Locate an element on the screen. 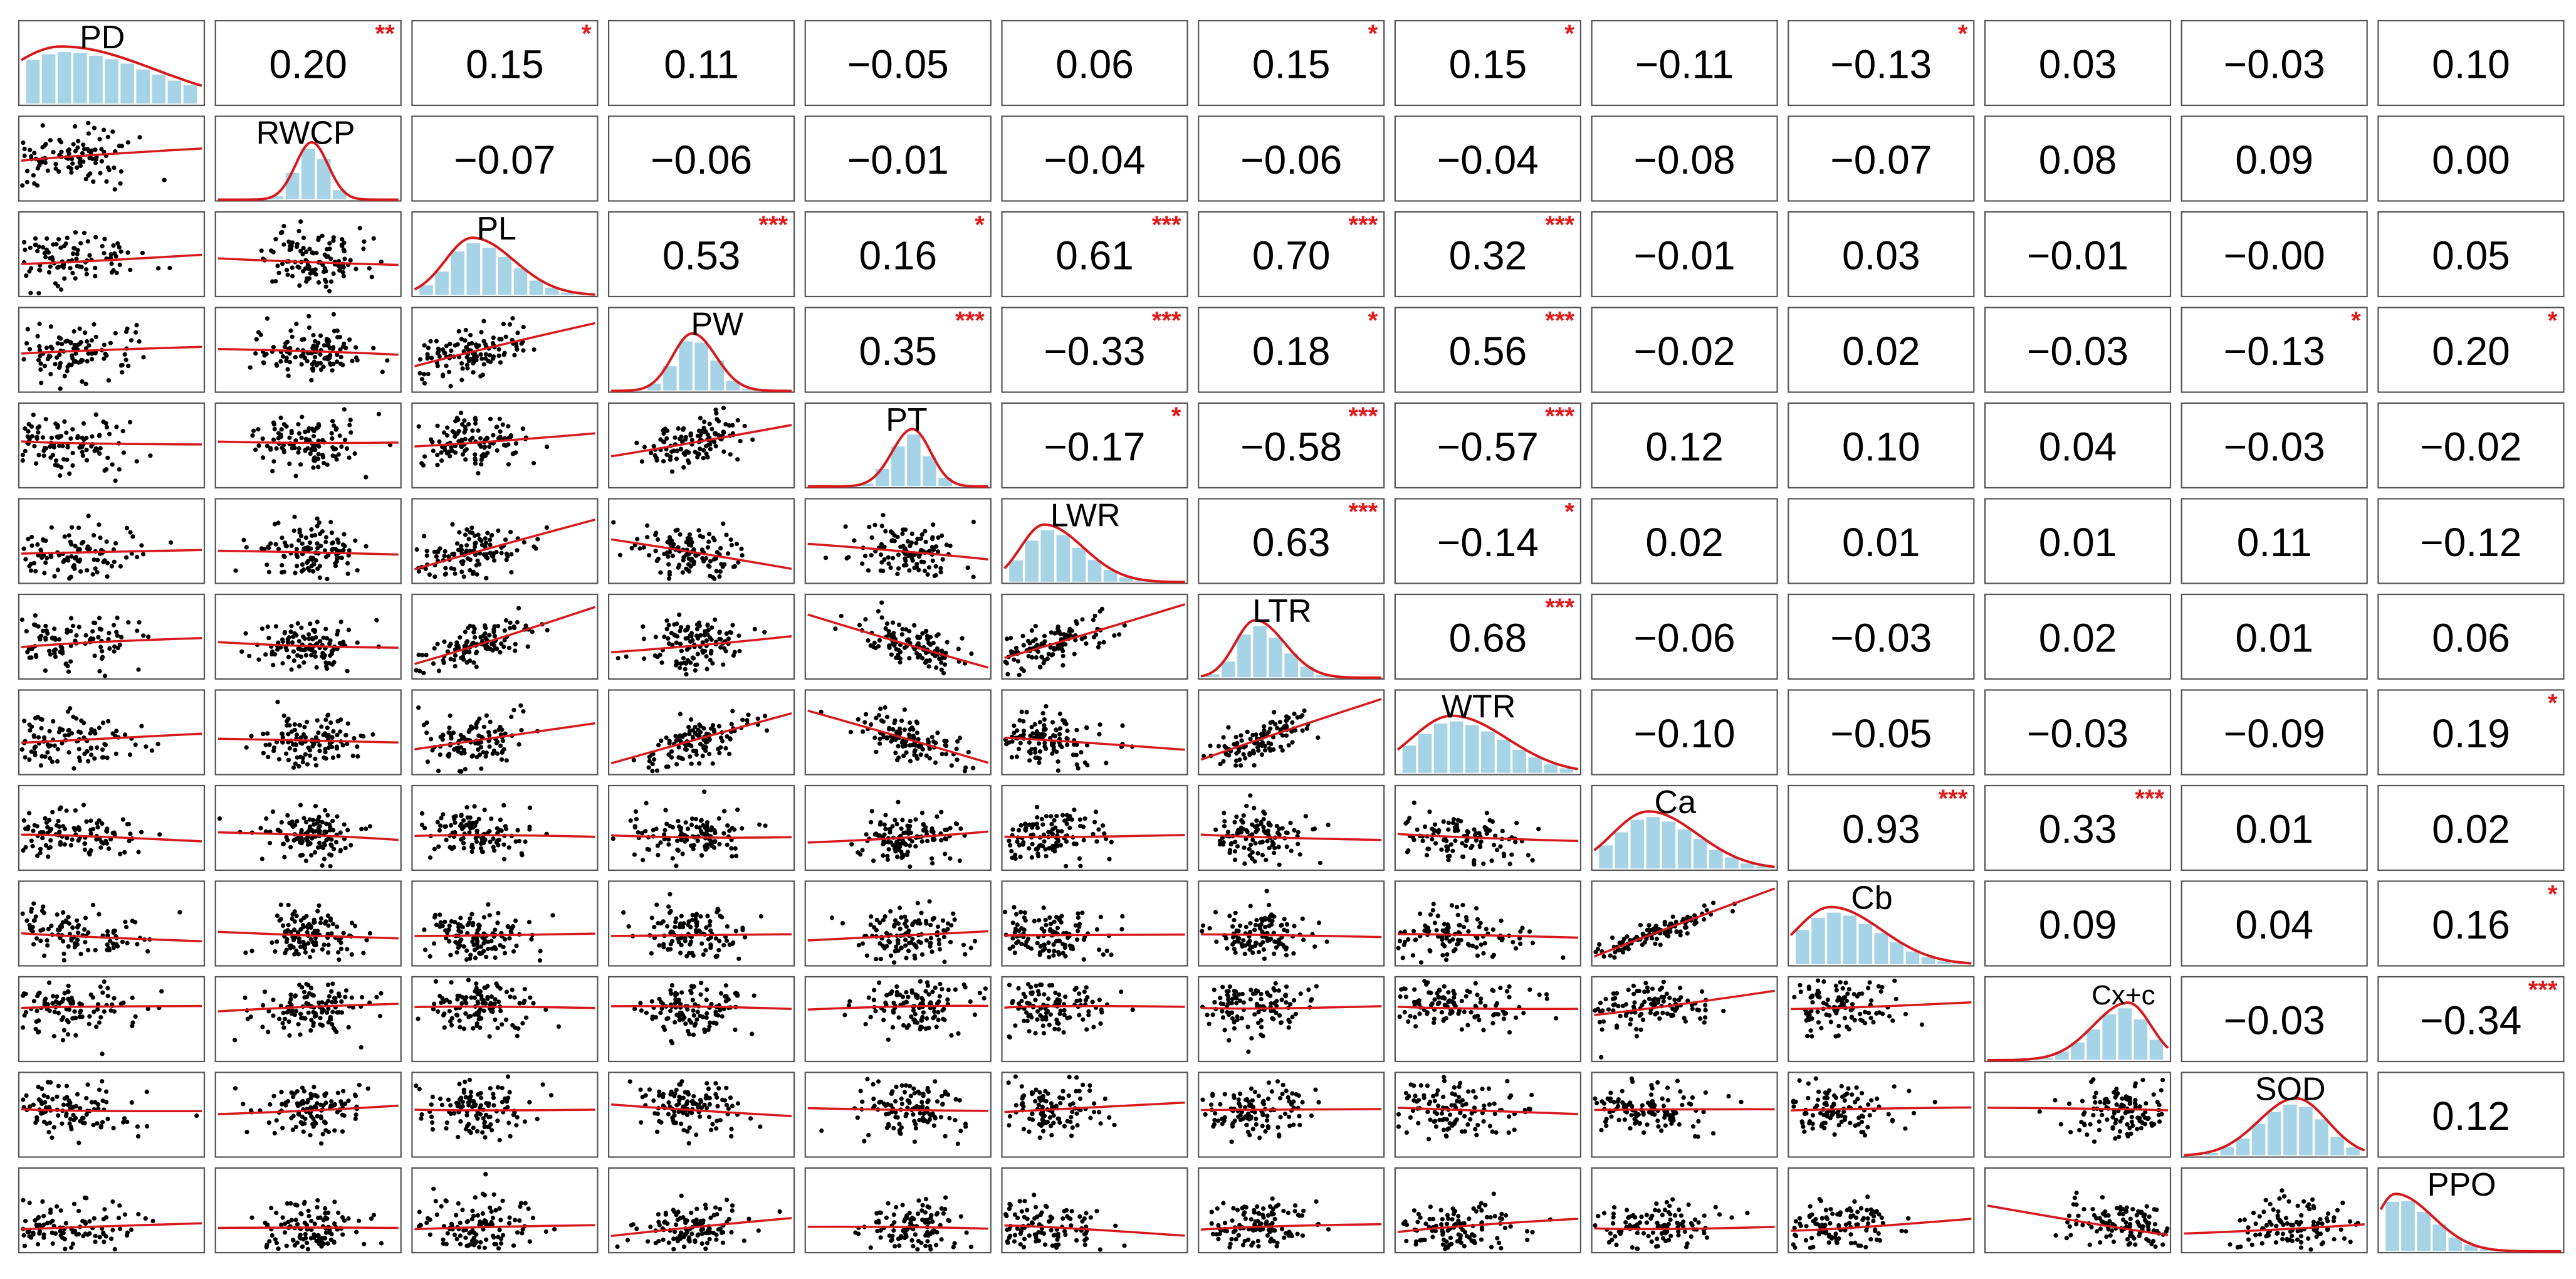  density-curve is located at coordinates (1094, 553).